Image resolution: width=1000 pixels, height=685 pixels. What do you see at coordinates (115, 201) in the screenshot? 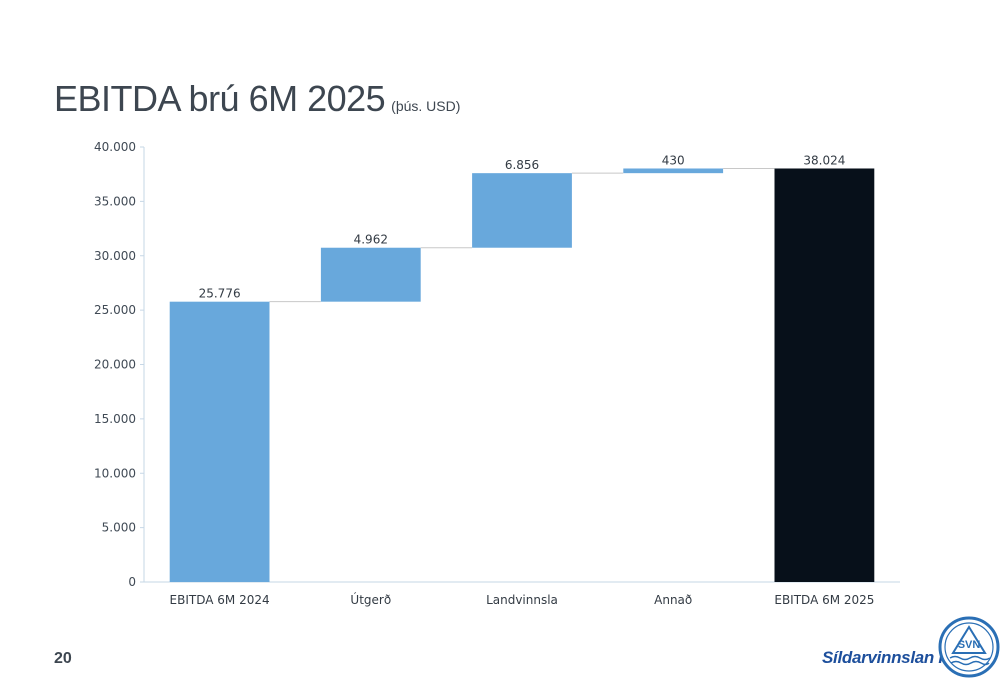
I see `y-tick-label: 35.000` at bounding box center [115, 201].